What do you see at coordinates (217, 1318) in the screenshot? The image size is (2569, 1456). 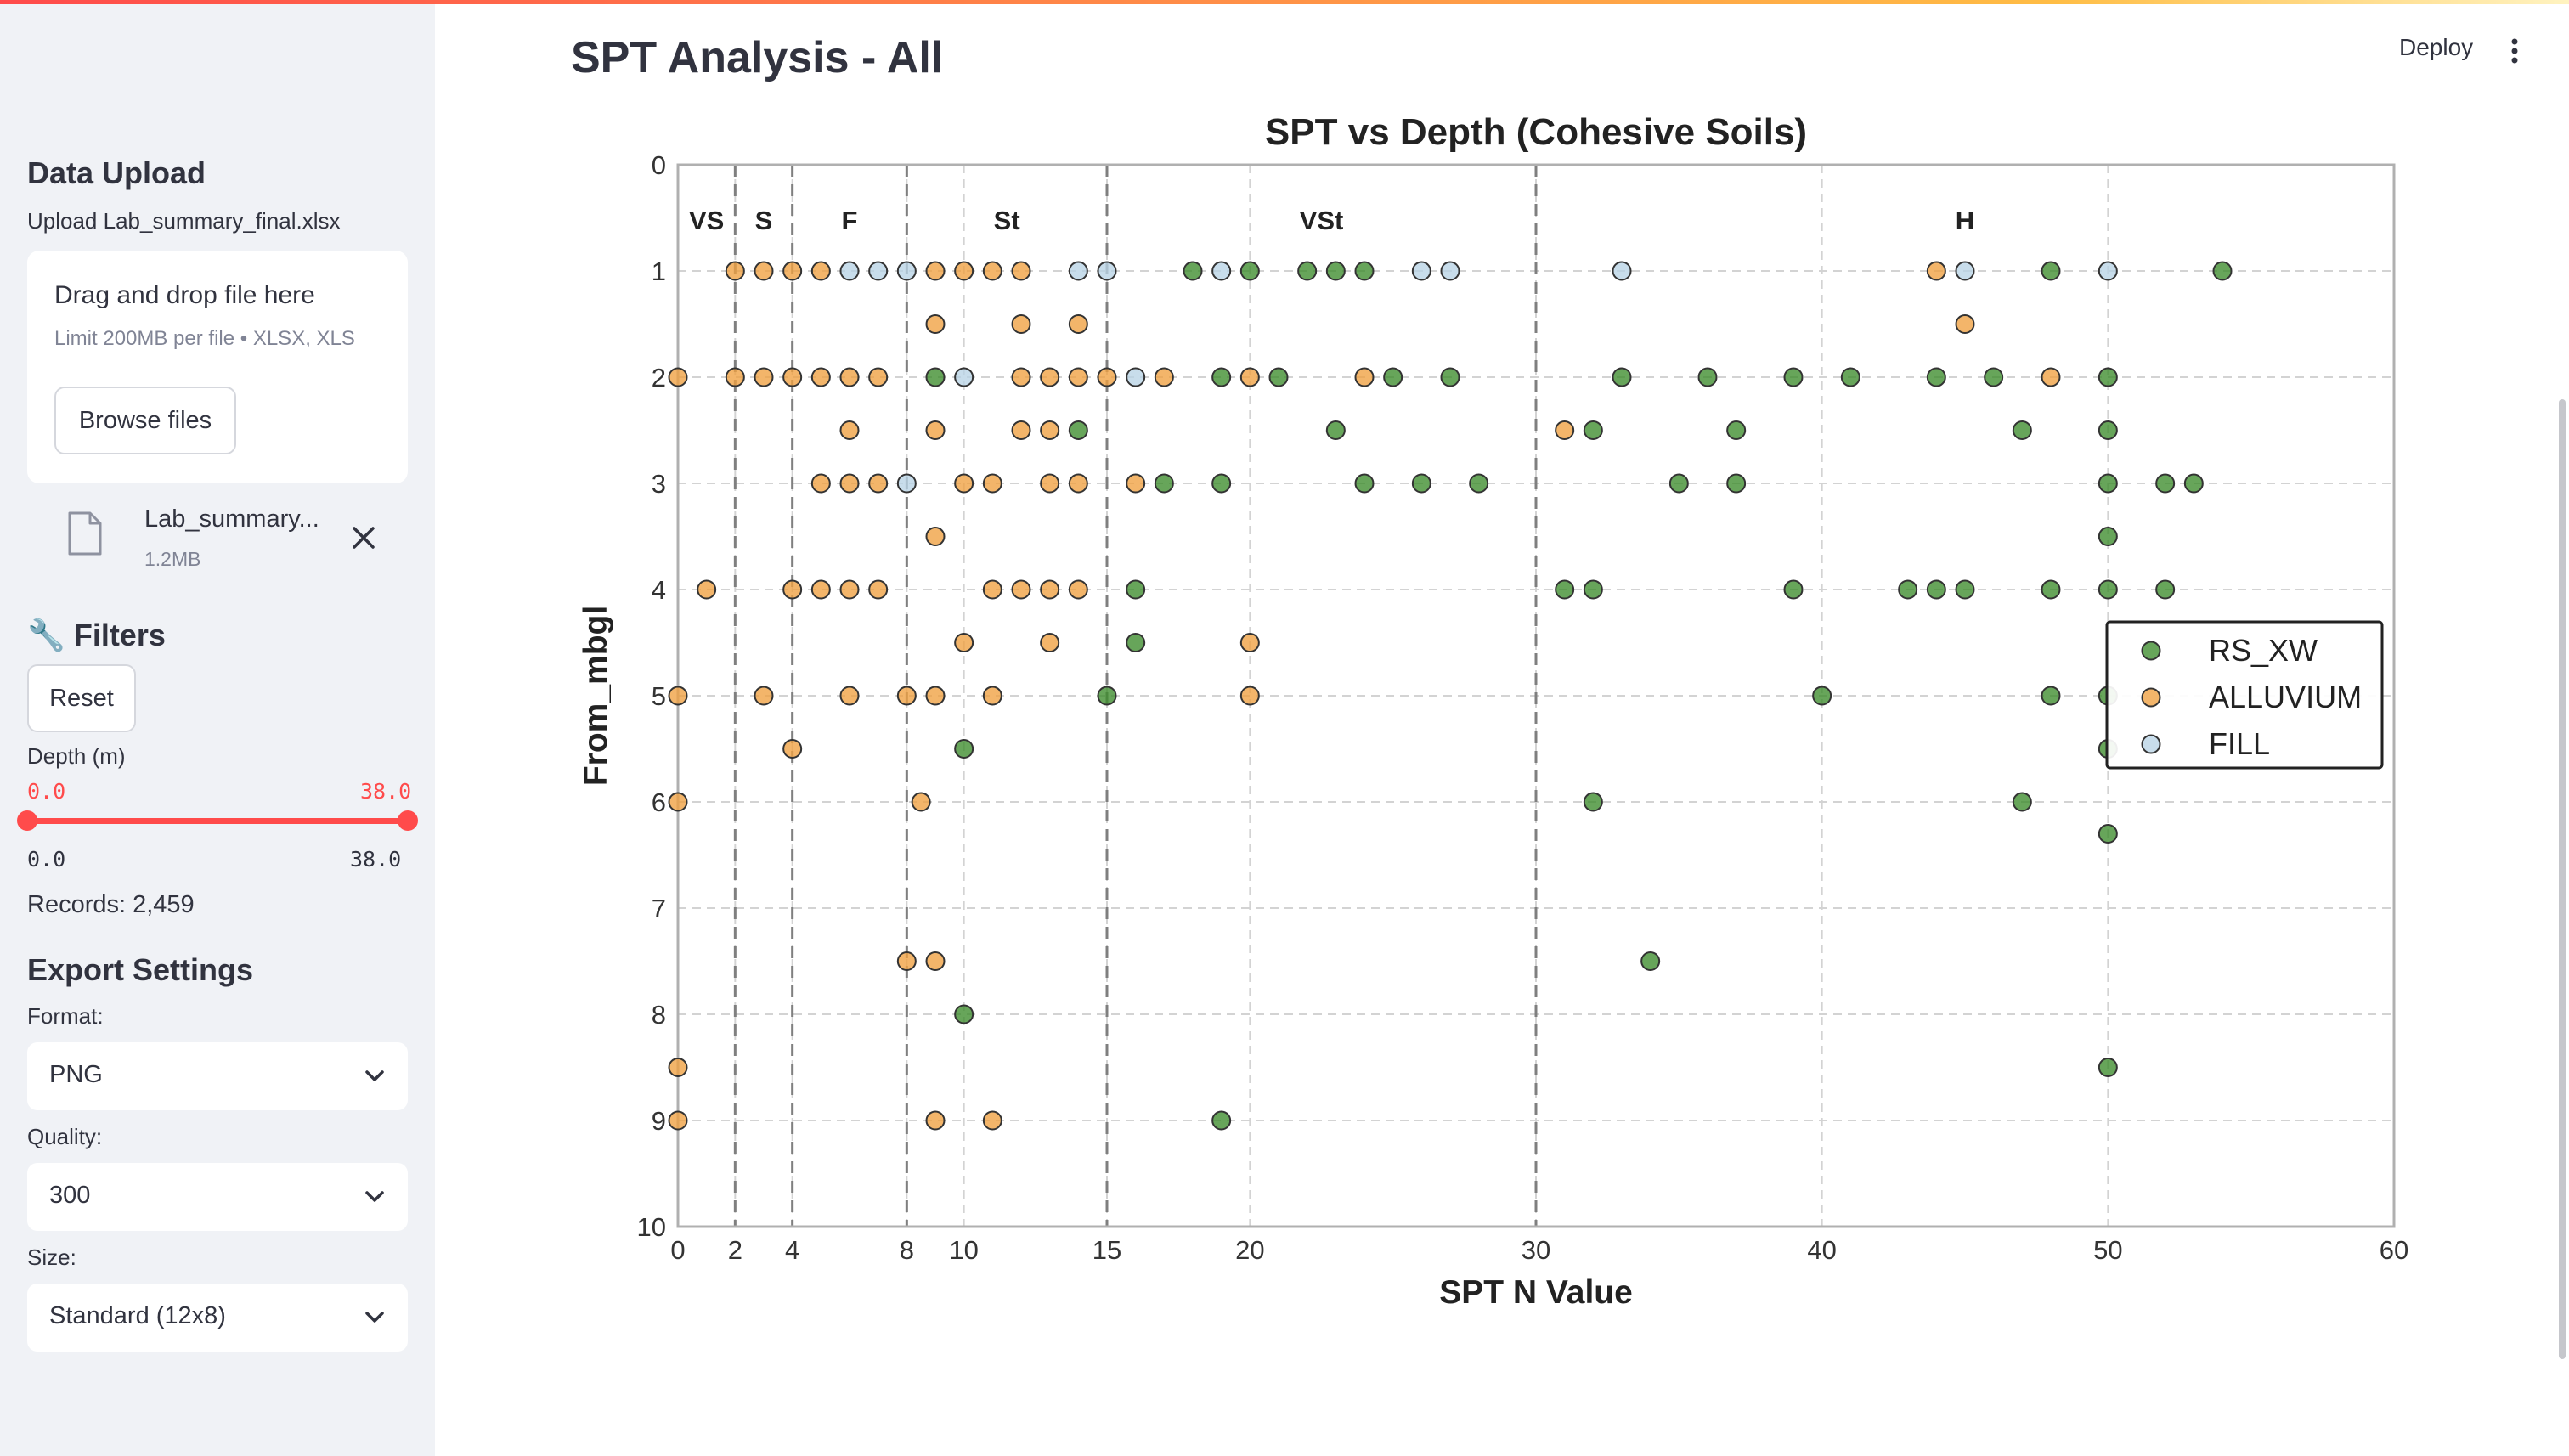 I see `size-select: Standard (12x8)` at bounding box center [217, 1318].